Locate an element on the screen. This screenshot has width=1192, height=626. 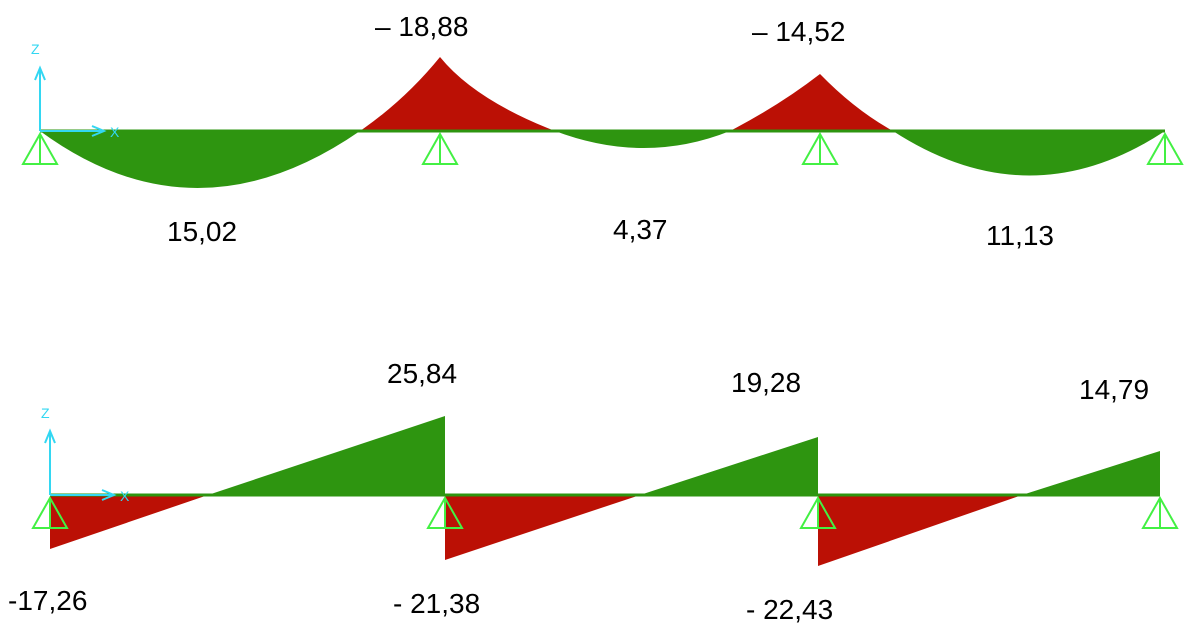
shear-span3-negative is located at coordinates (920, 530).